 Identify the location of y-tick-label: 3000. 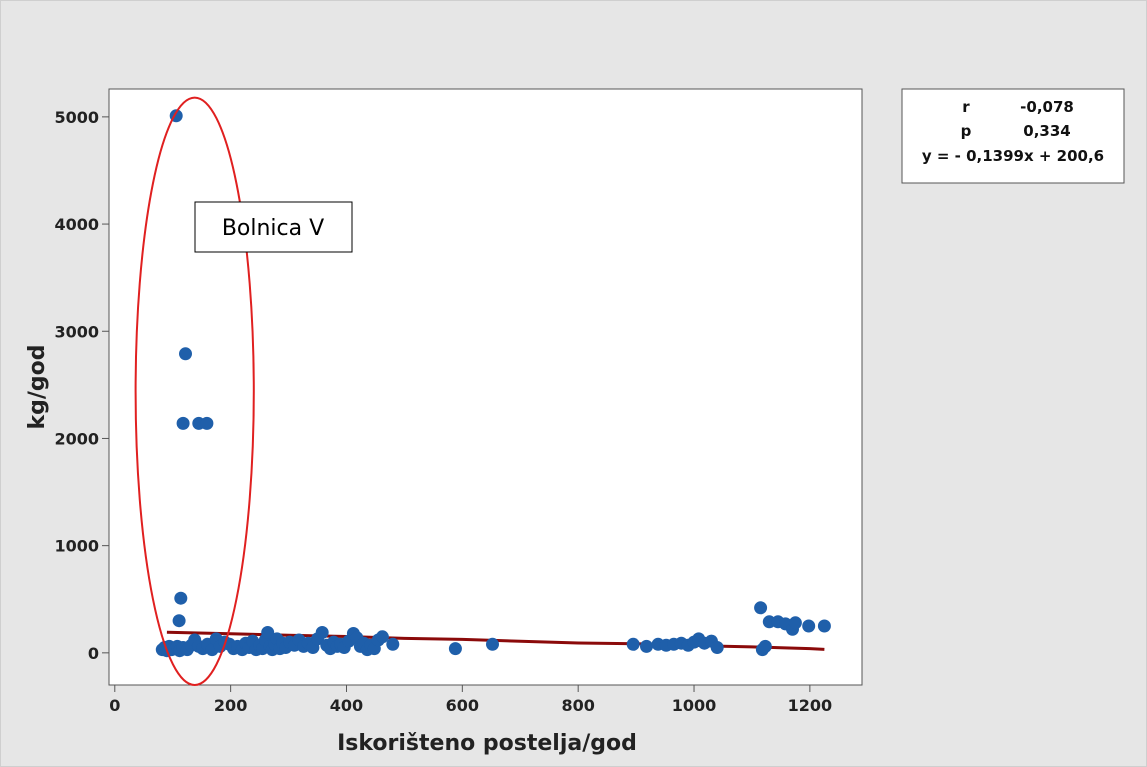
(76, 331).